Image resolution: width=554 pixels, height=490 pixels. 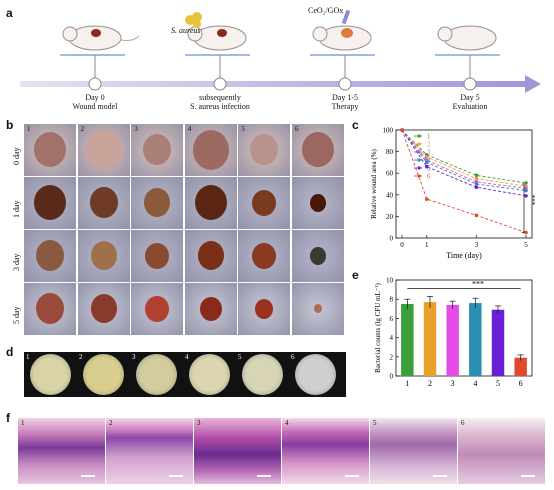 What do you see at coordinates (470, 97) in the screenshot?
I see `step-title: Day 5` at bounding box center [470, 97].